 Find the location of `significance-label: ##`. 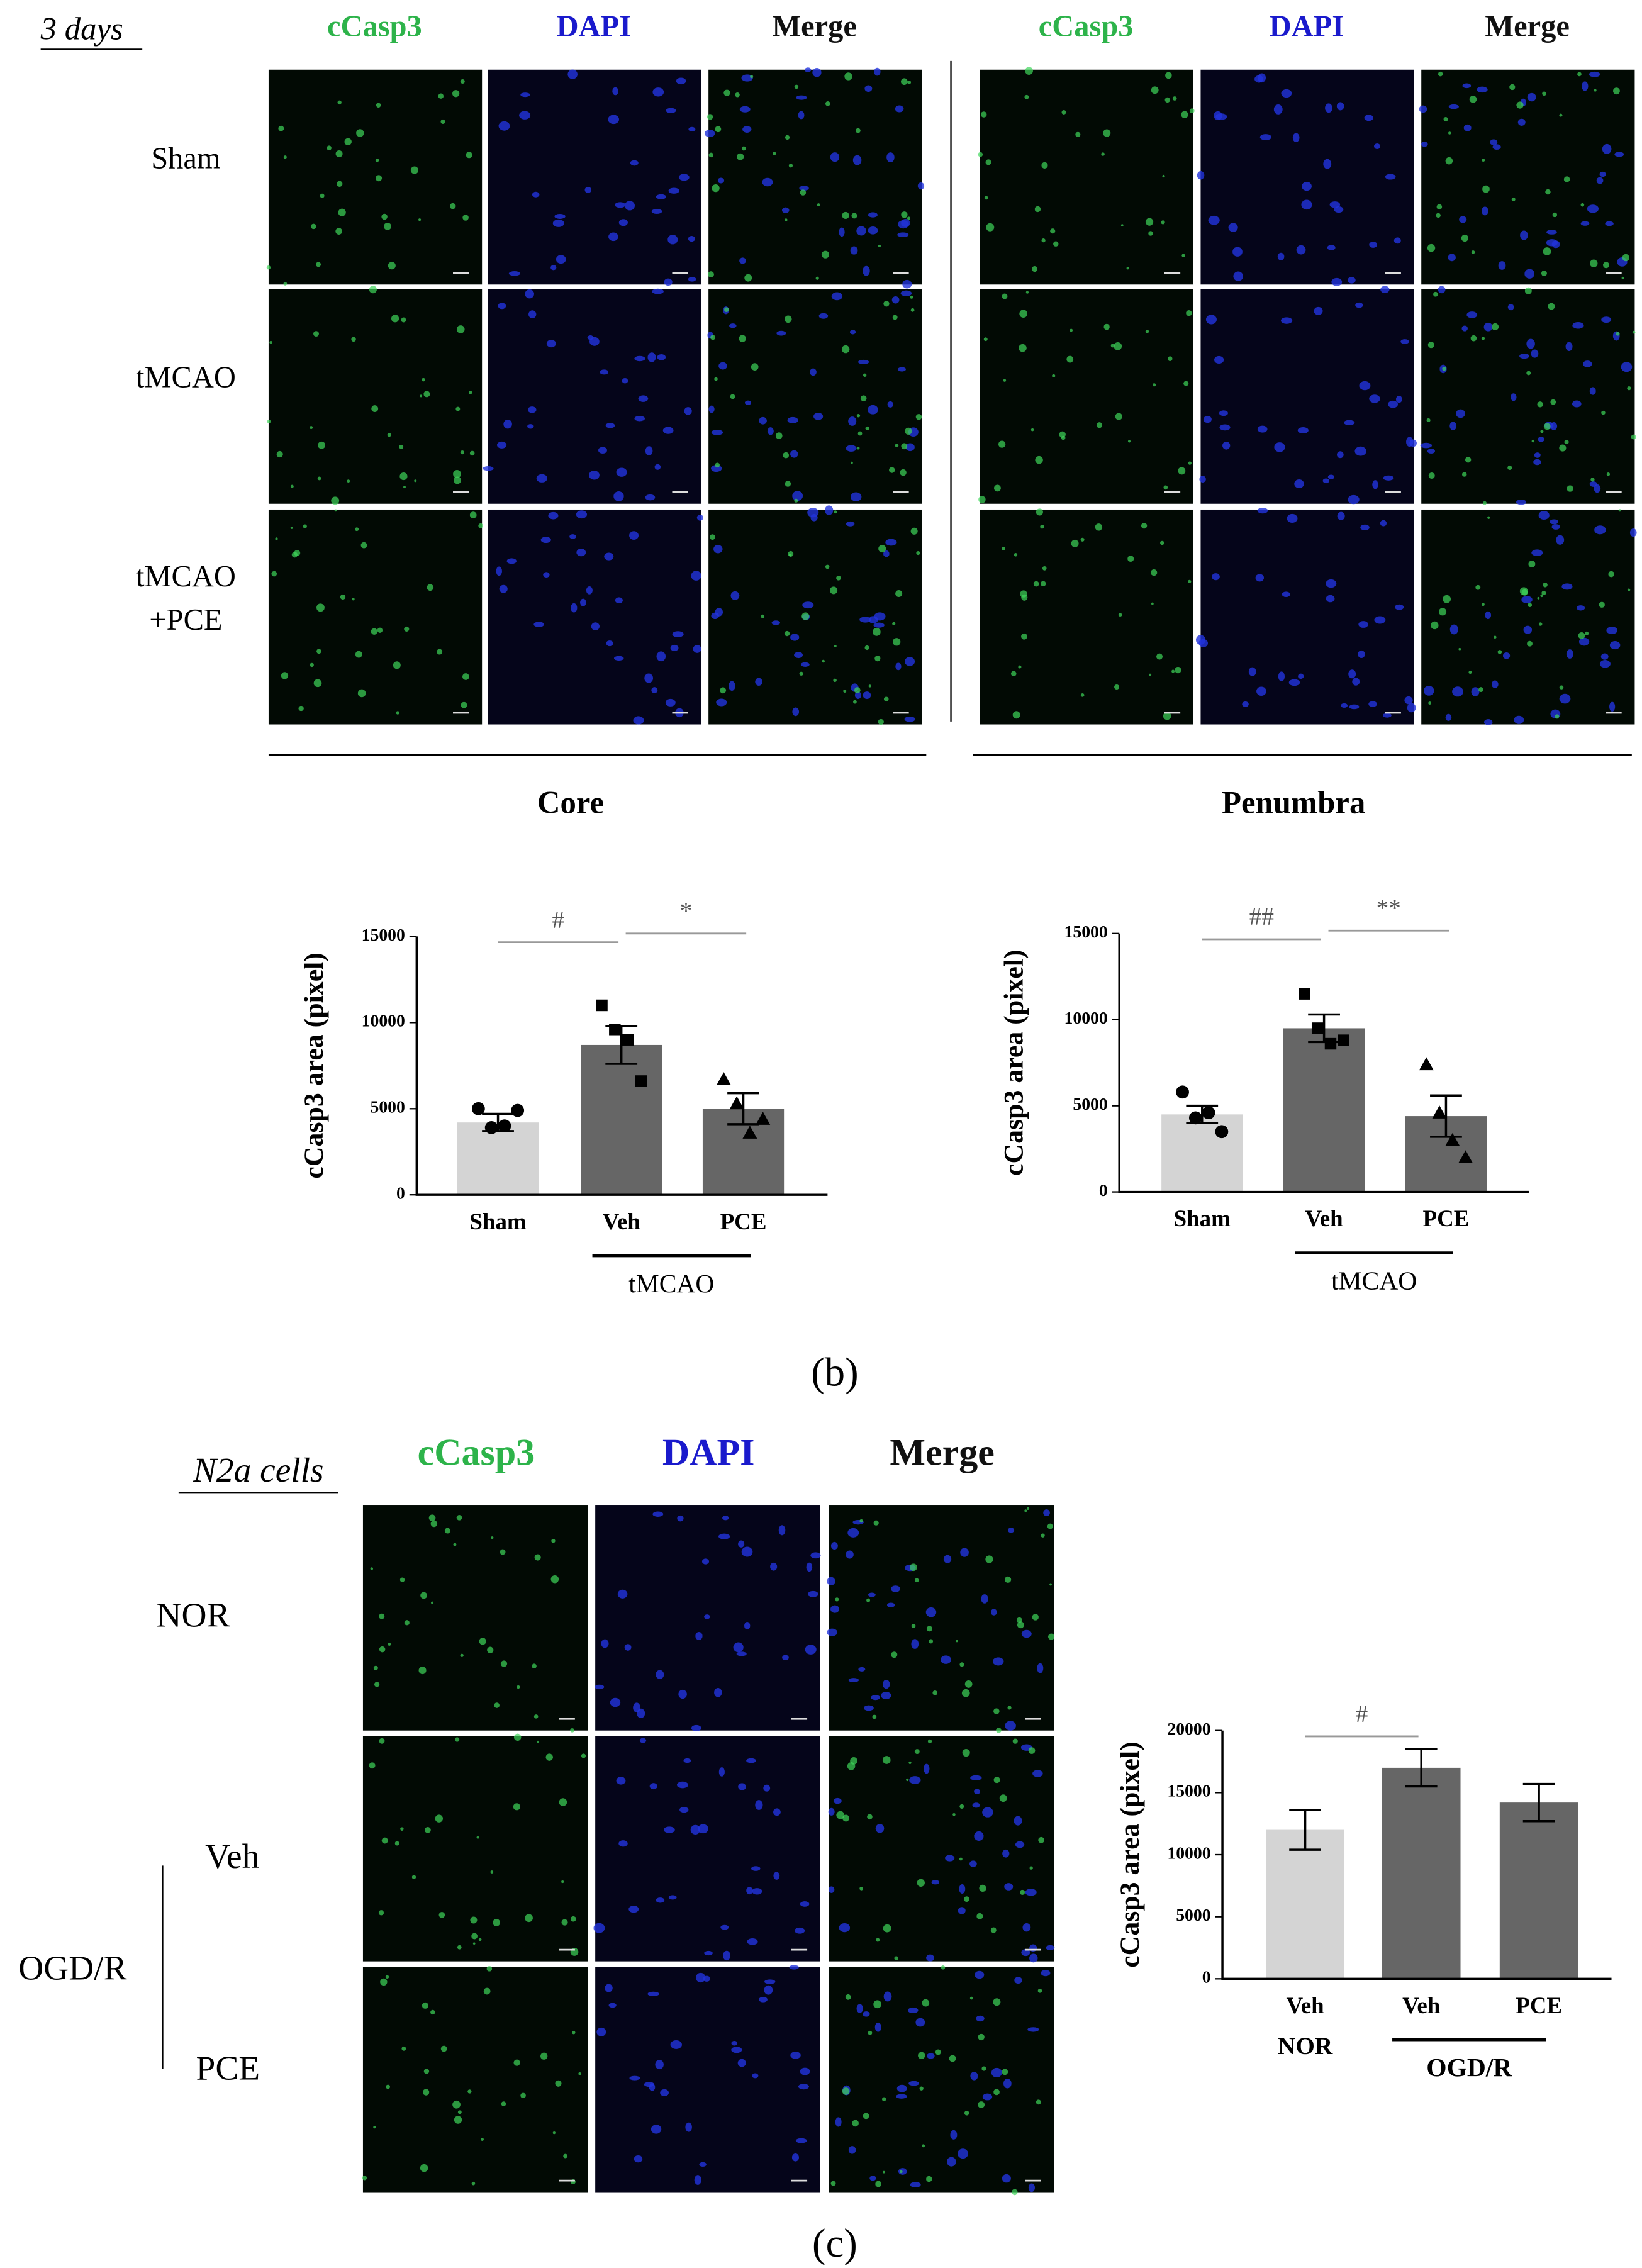

significance-label: ## is located at coordinates (1261, 916).